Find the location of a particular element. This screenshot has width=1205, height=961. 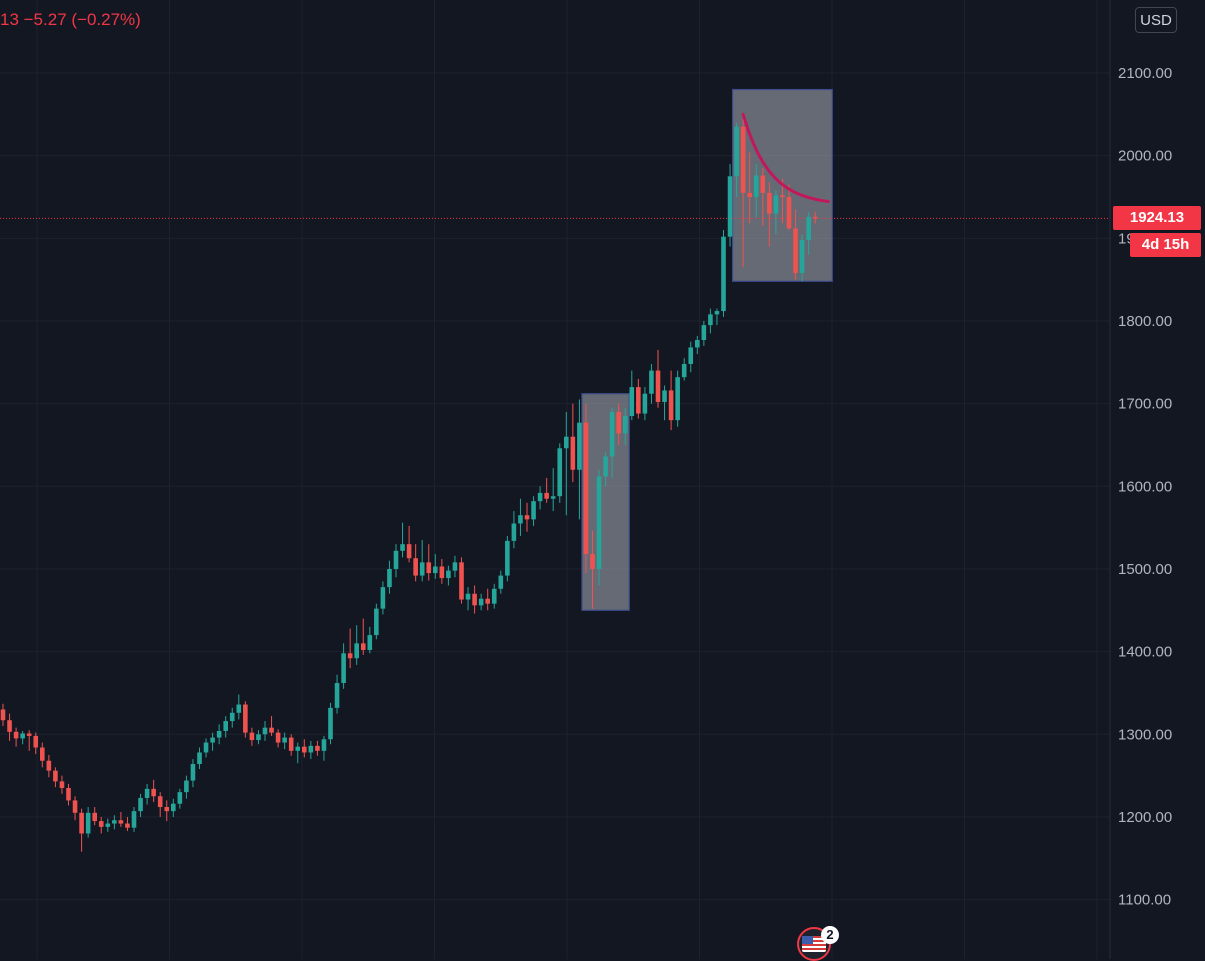

us-flag-canton is located at coordinates (807, 940).